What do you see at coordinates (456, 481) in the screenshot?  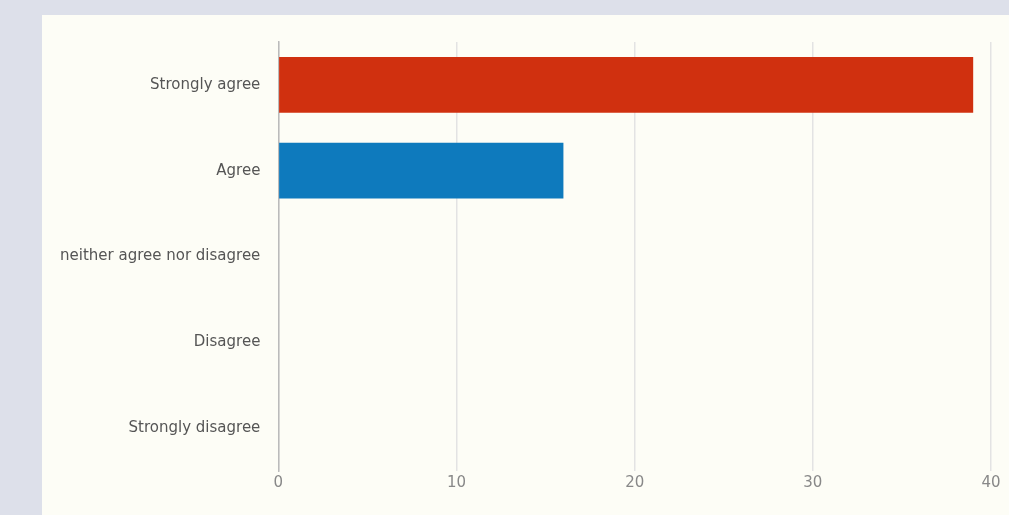 I see `x-tick-label: 10` at bounding box center [456, 481].